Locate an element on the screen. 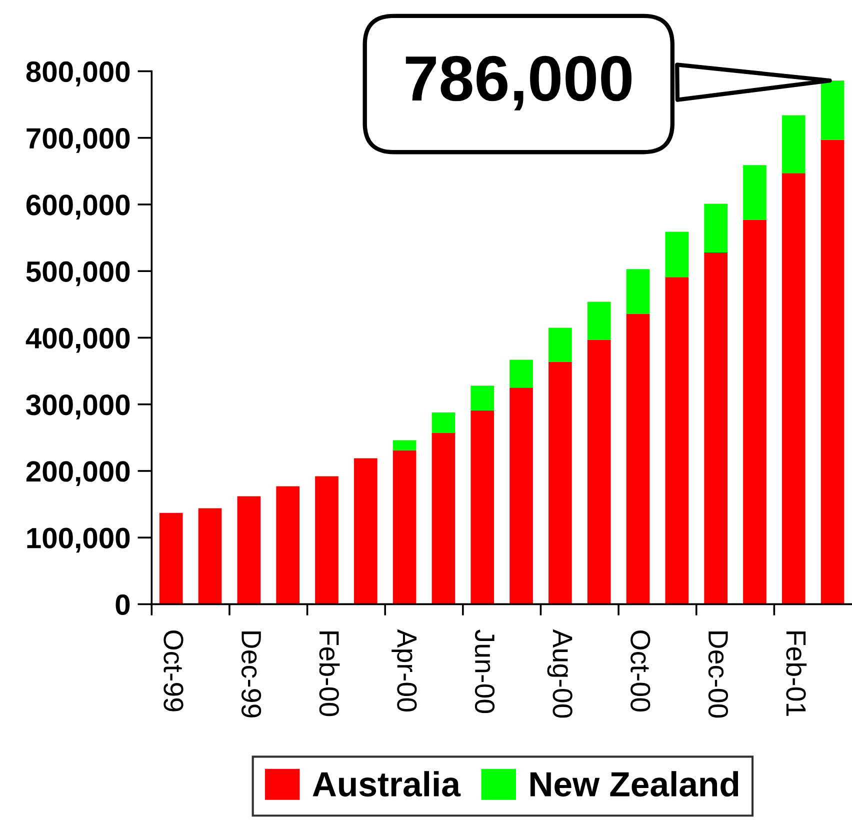  legend-label: New Zealand is located at coordinates (634, 784).